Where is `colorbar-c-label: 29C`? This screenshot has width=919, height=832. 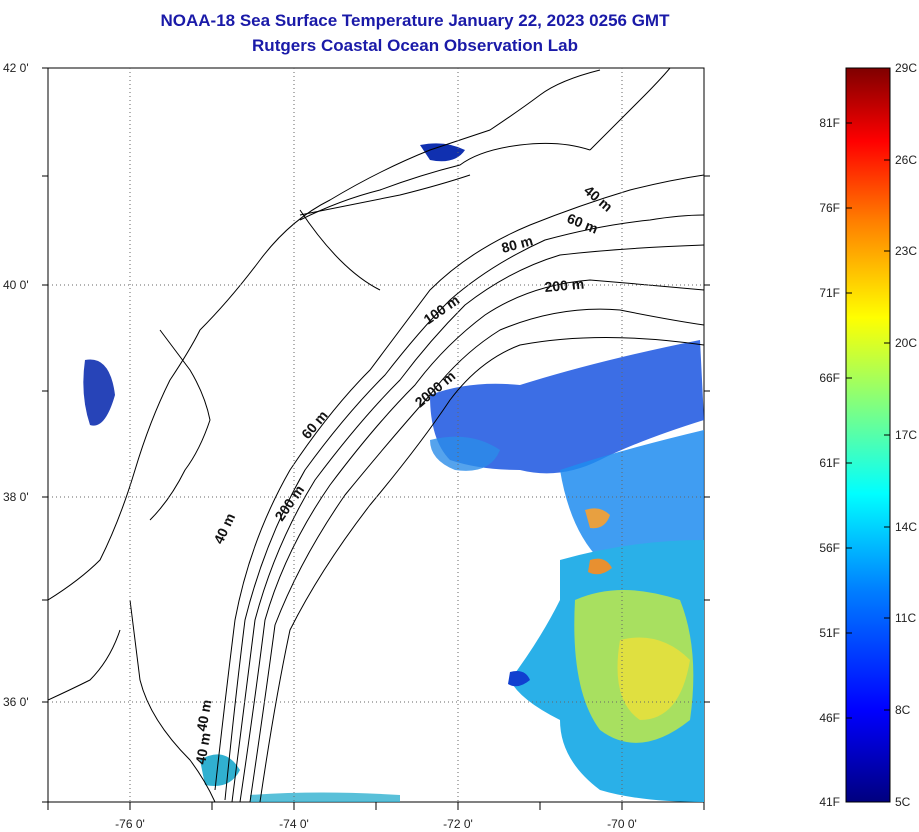
colorbar-c-label: 29C is located at coordinates (906, 68).